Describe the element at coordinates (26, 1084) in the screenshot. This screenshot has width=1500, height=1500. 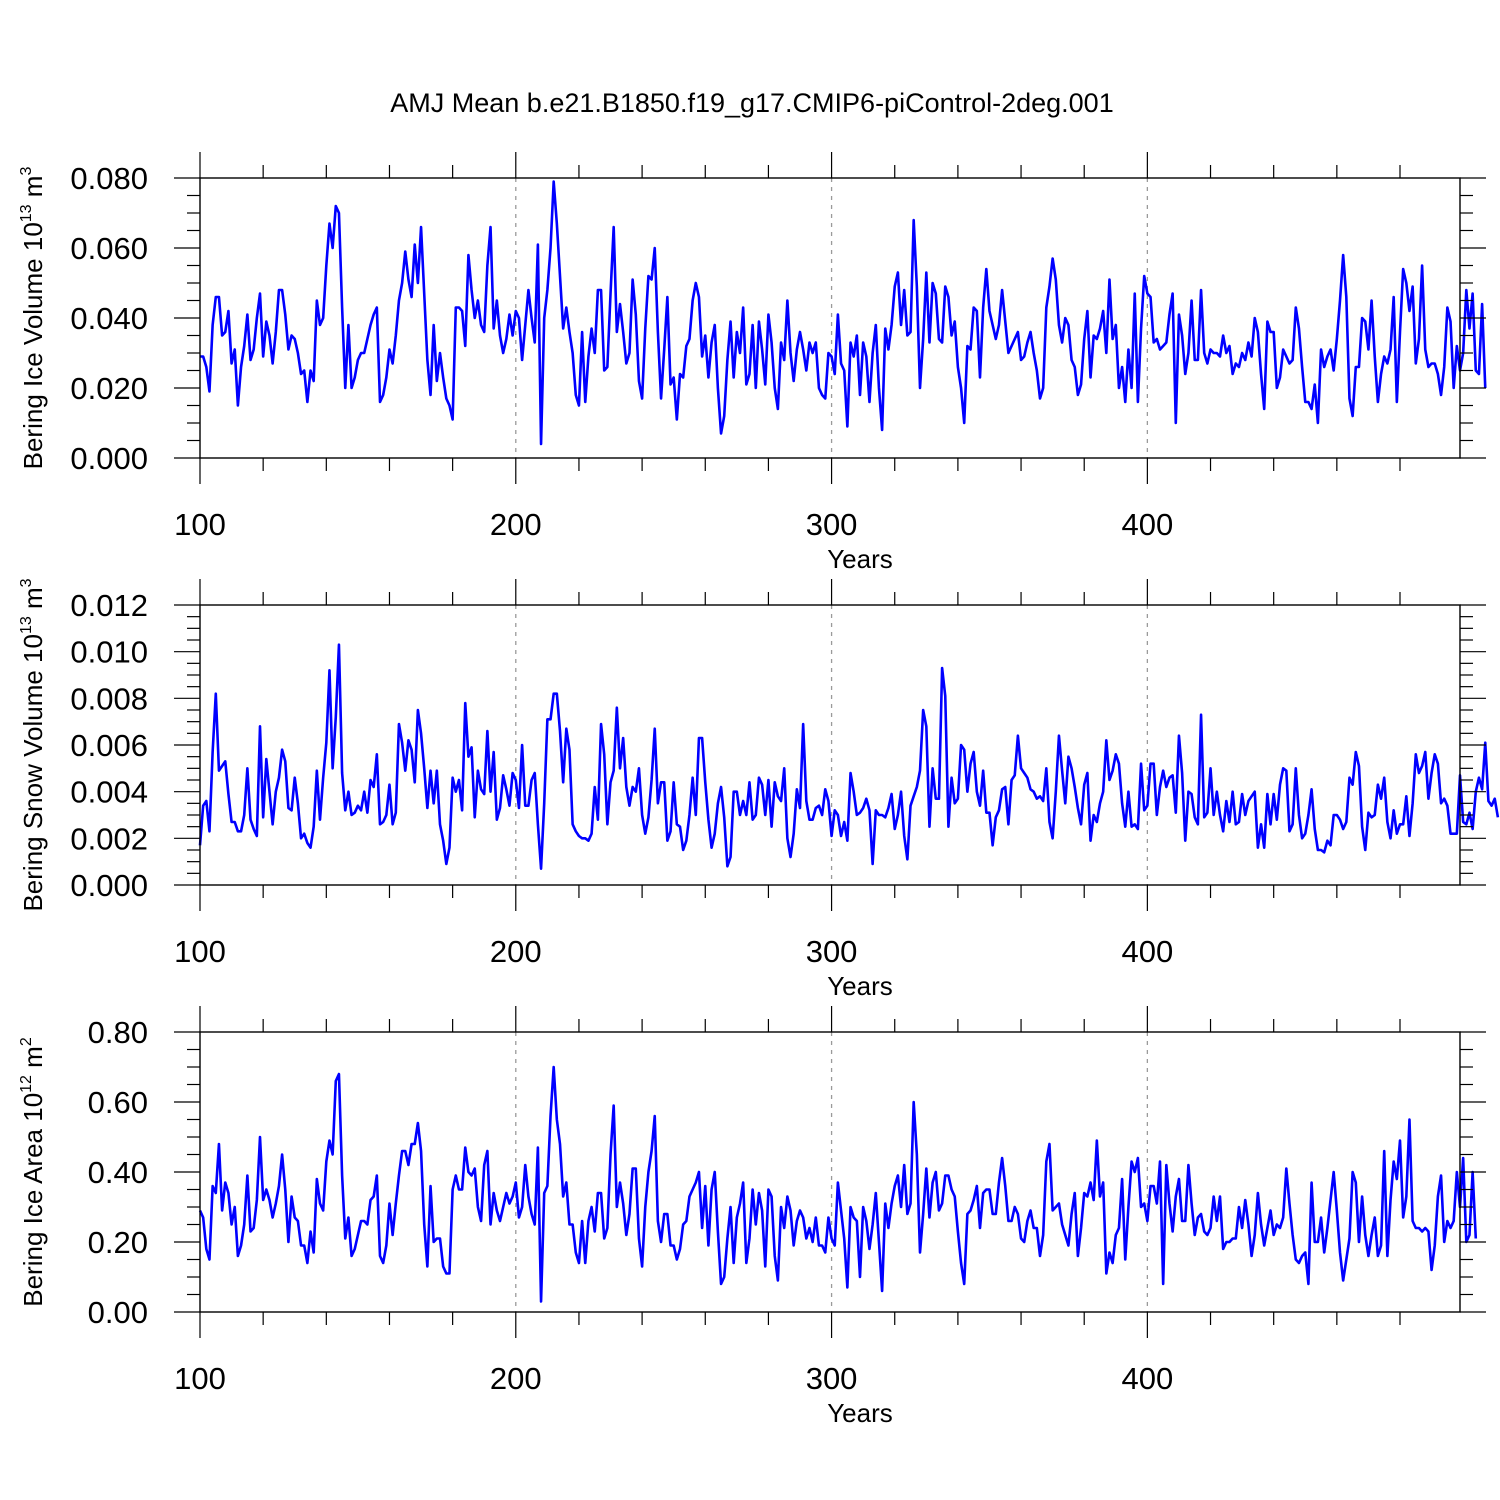
I see `y-axis-label-exponent: 12` at that location.